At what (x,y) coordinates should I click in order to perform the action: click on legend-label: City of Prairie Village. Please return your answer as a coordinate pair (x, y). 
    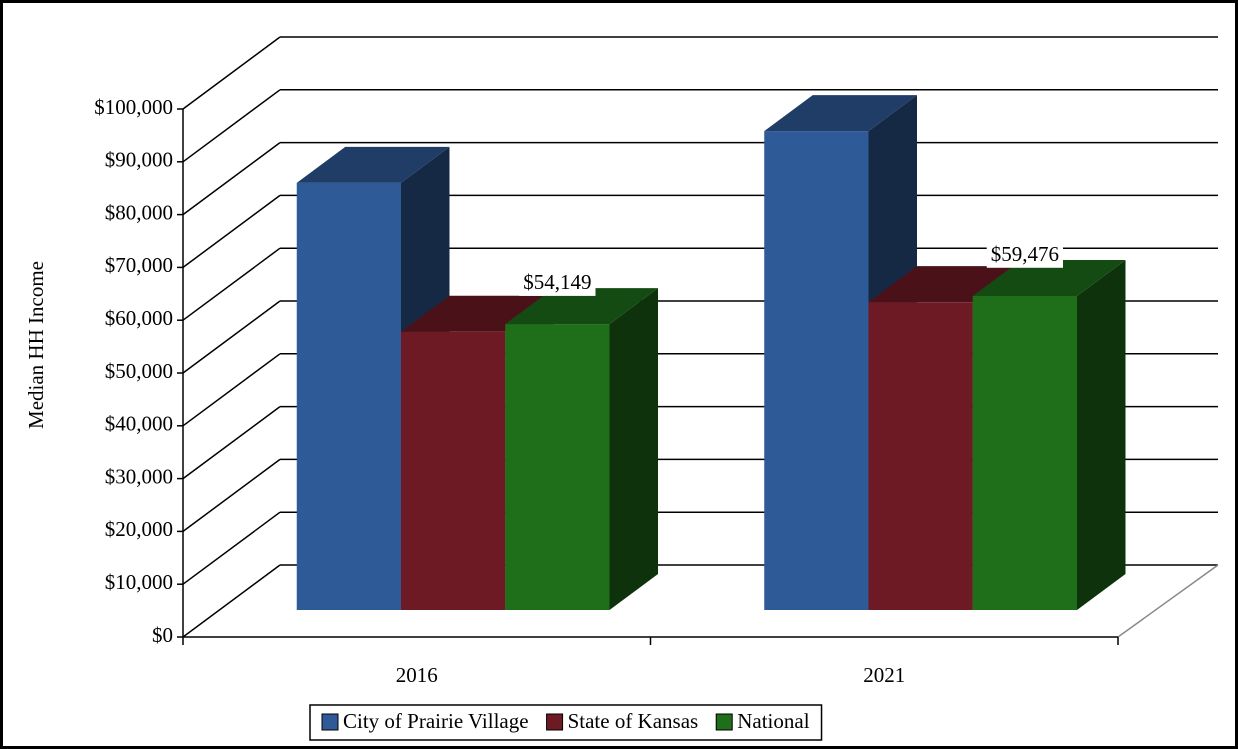
    Looking at the image, I should click on (436, 721).